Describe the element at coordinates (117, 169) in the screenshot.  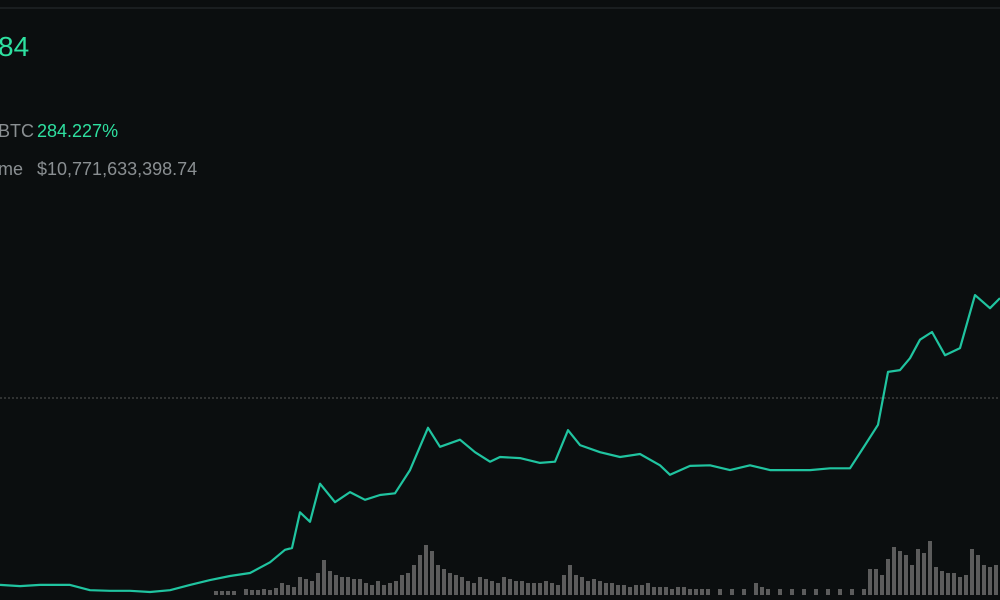
I see `volume-value: $10,771,633,398.74` at that location.